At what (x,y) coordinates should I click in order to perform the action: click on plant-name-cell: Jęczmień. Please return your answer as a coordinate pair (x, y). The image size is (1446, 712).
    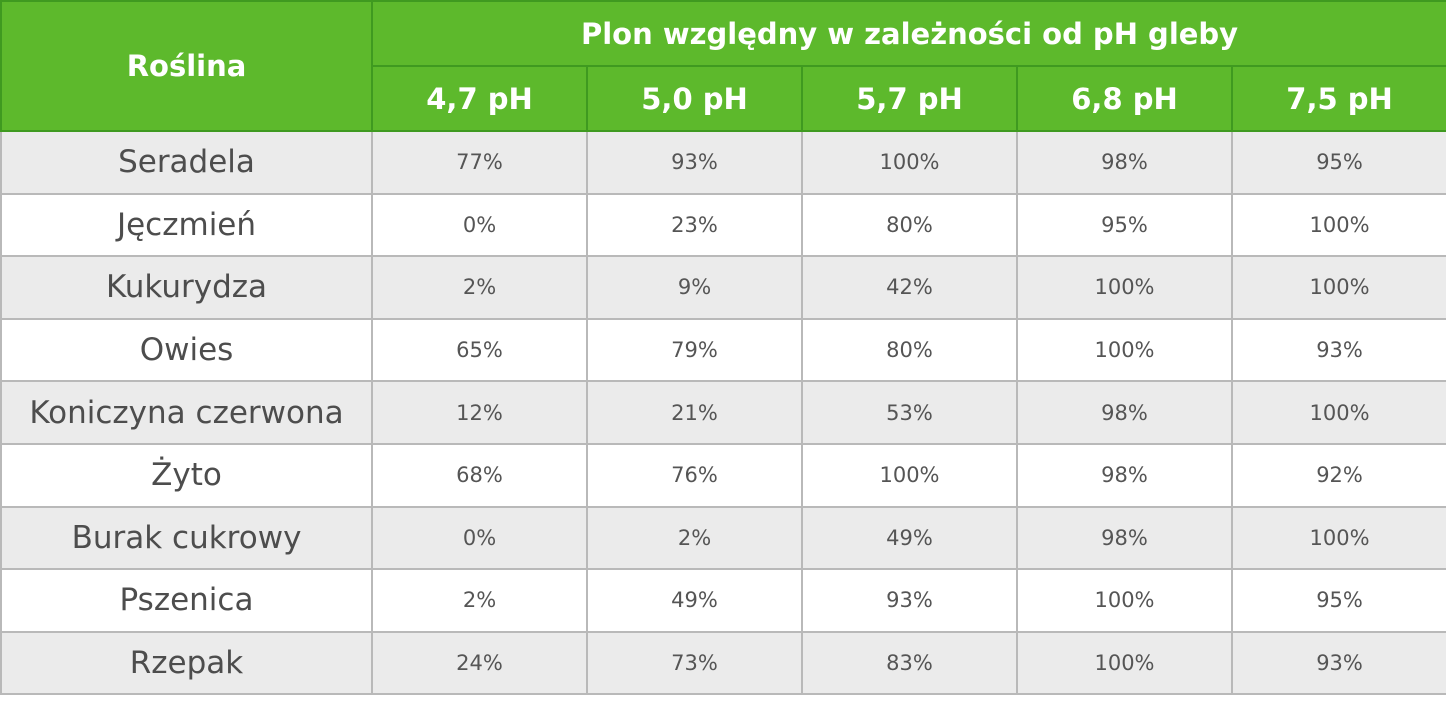
    Looking at the image, I should click on (186, 225).